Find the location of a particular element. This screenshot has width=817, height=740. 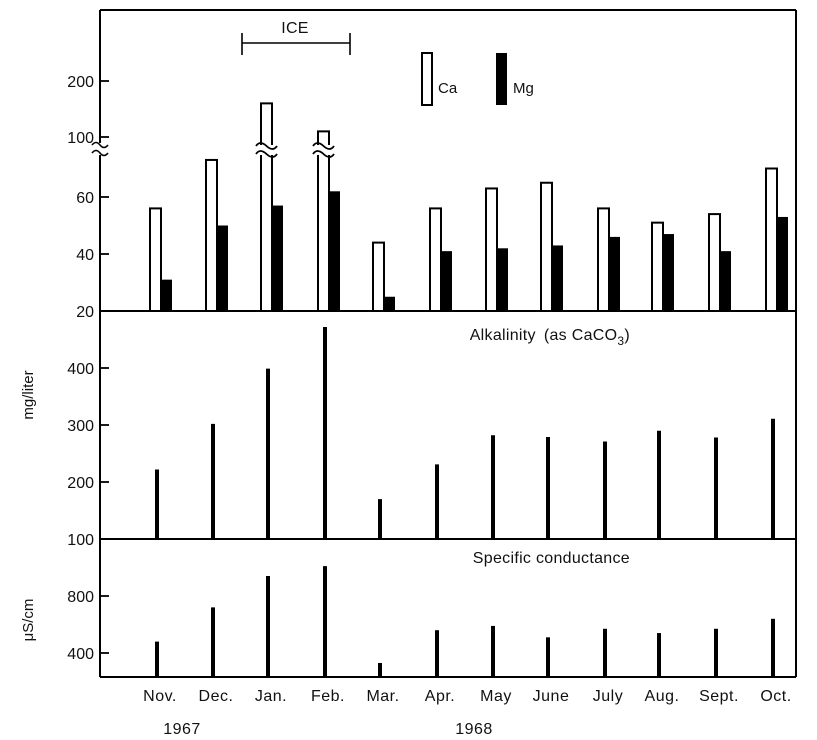

legend-swatch-mg is located at coordinates (501, 79).